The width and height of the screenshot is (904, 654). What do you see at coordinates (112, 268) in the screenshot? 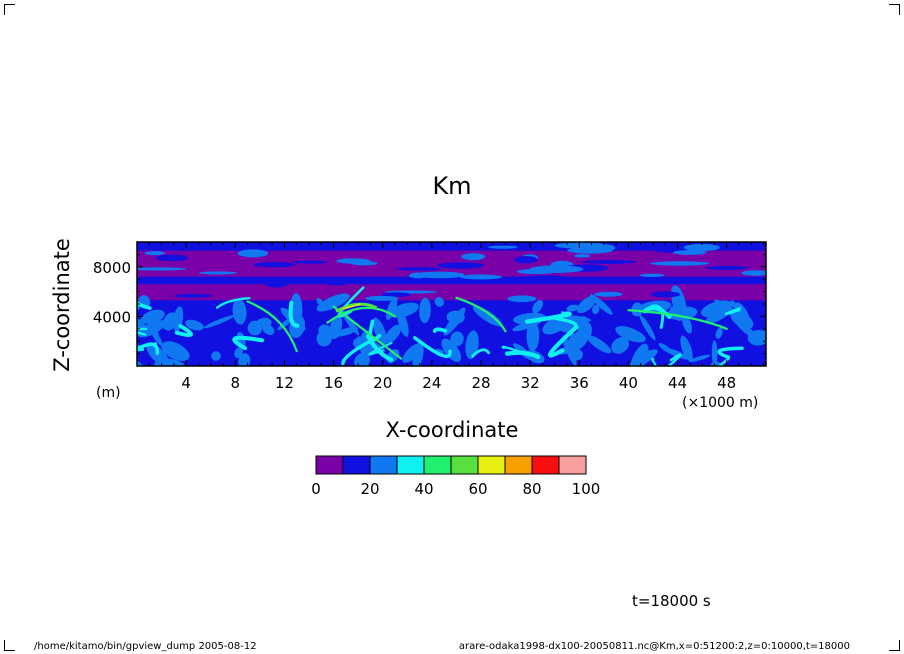
I see `y-tick-label: 8000` at bounding box center [112, 268].